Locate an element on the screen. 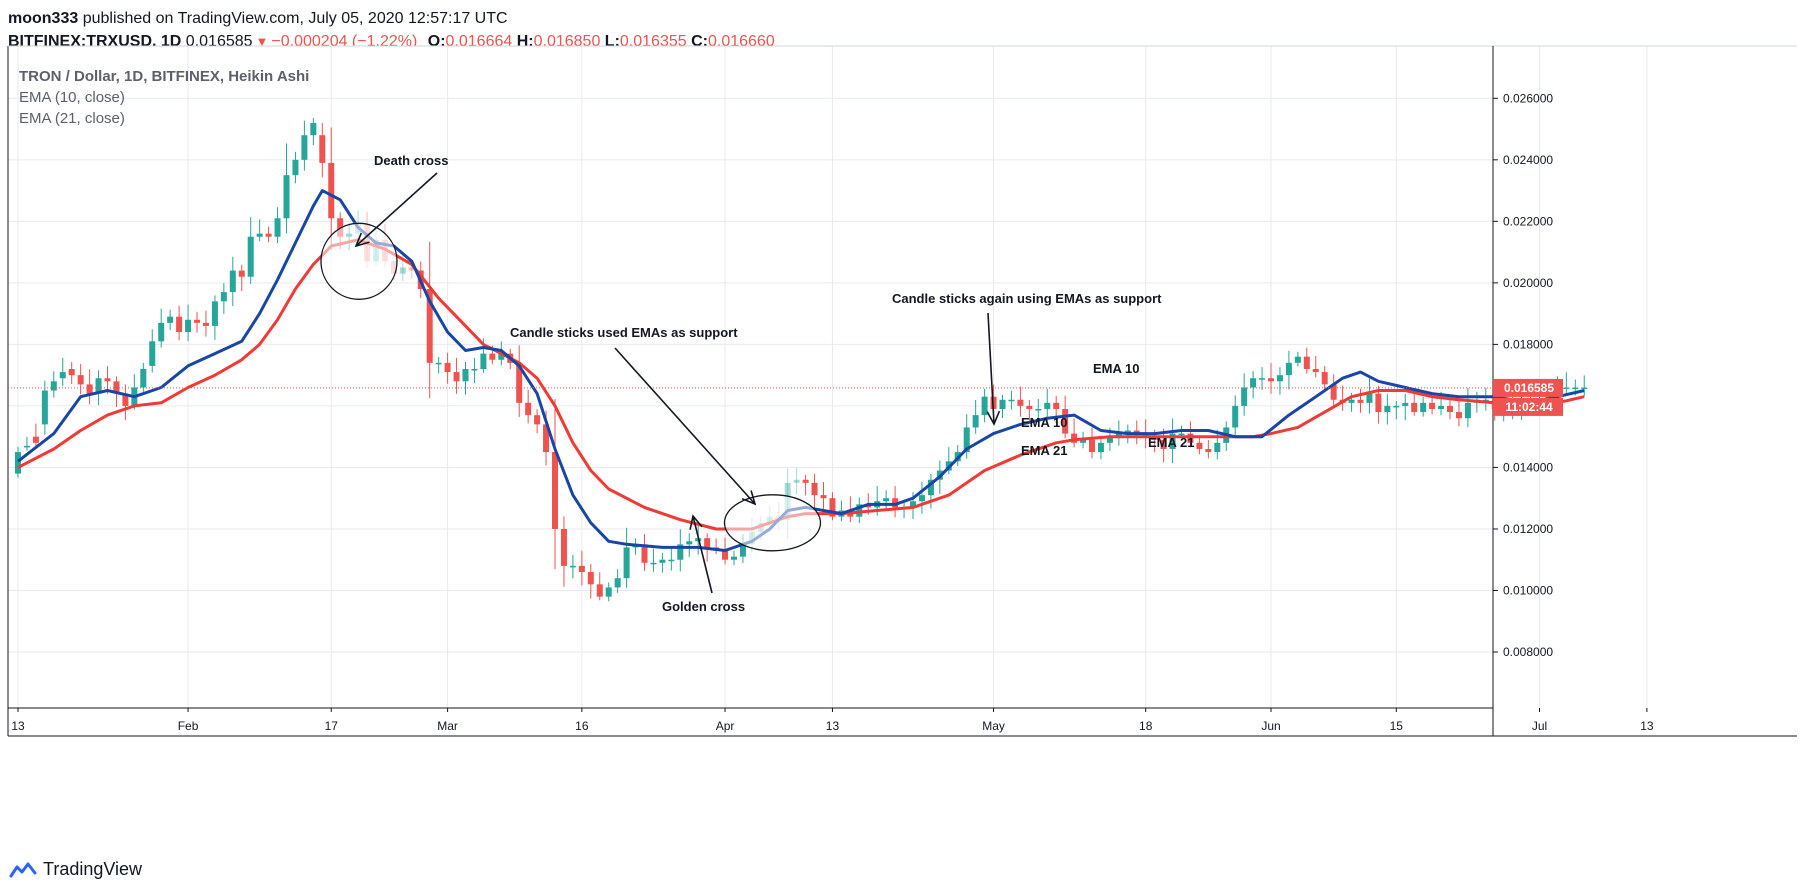 The height and width of the screenshot is (895, 1805). support2-arrow is located at coordinates (991, 368).